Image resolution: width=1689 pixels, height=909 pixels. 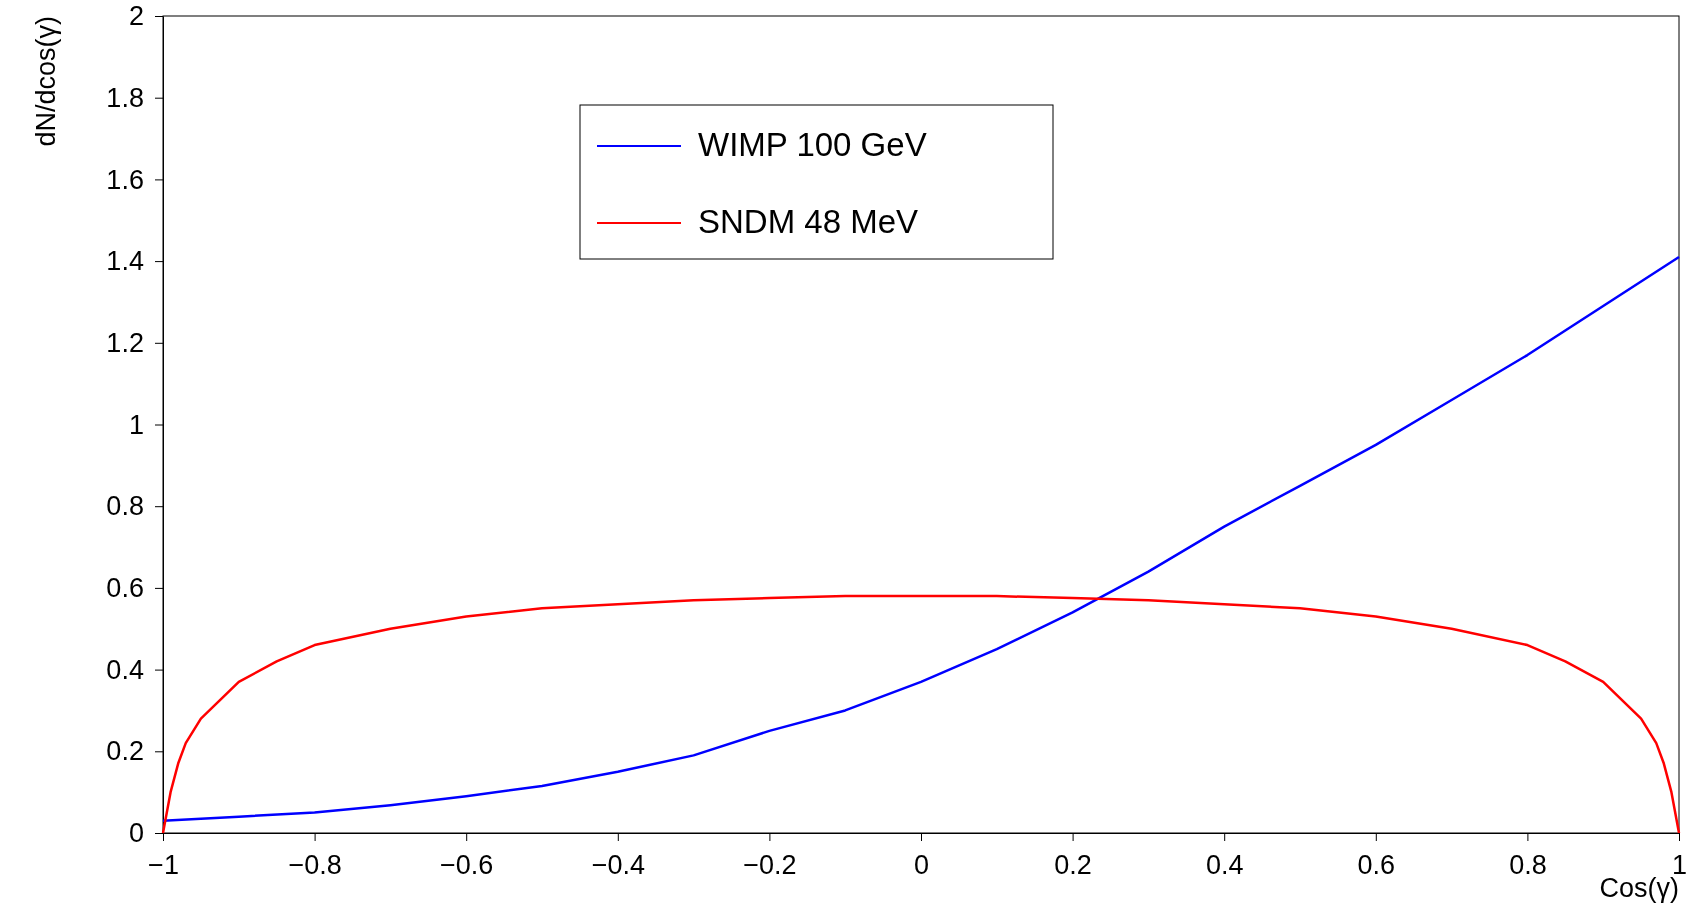 I want to click on x-tick-label: −0.4, so click(x=618, y=864).